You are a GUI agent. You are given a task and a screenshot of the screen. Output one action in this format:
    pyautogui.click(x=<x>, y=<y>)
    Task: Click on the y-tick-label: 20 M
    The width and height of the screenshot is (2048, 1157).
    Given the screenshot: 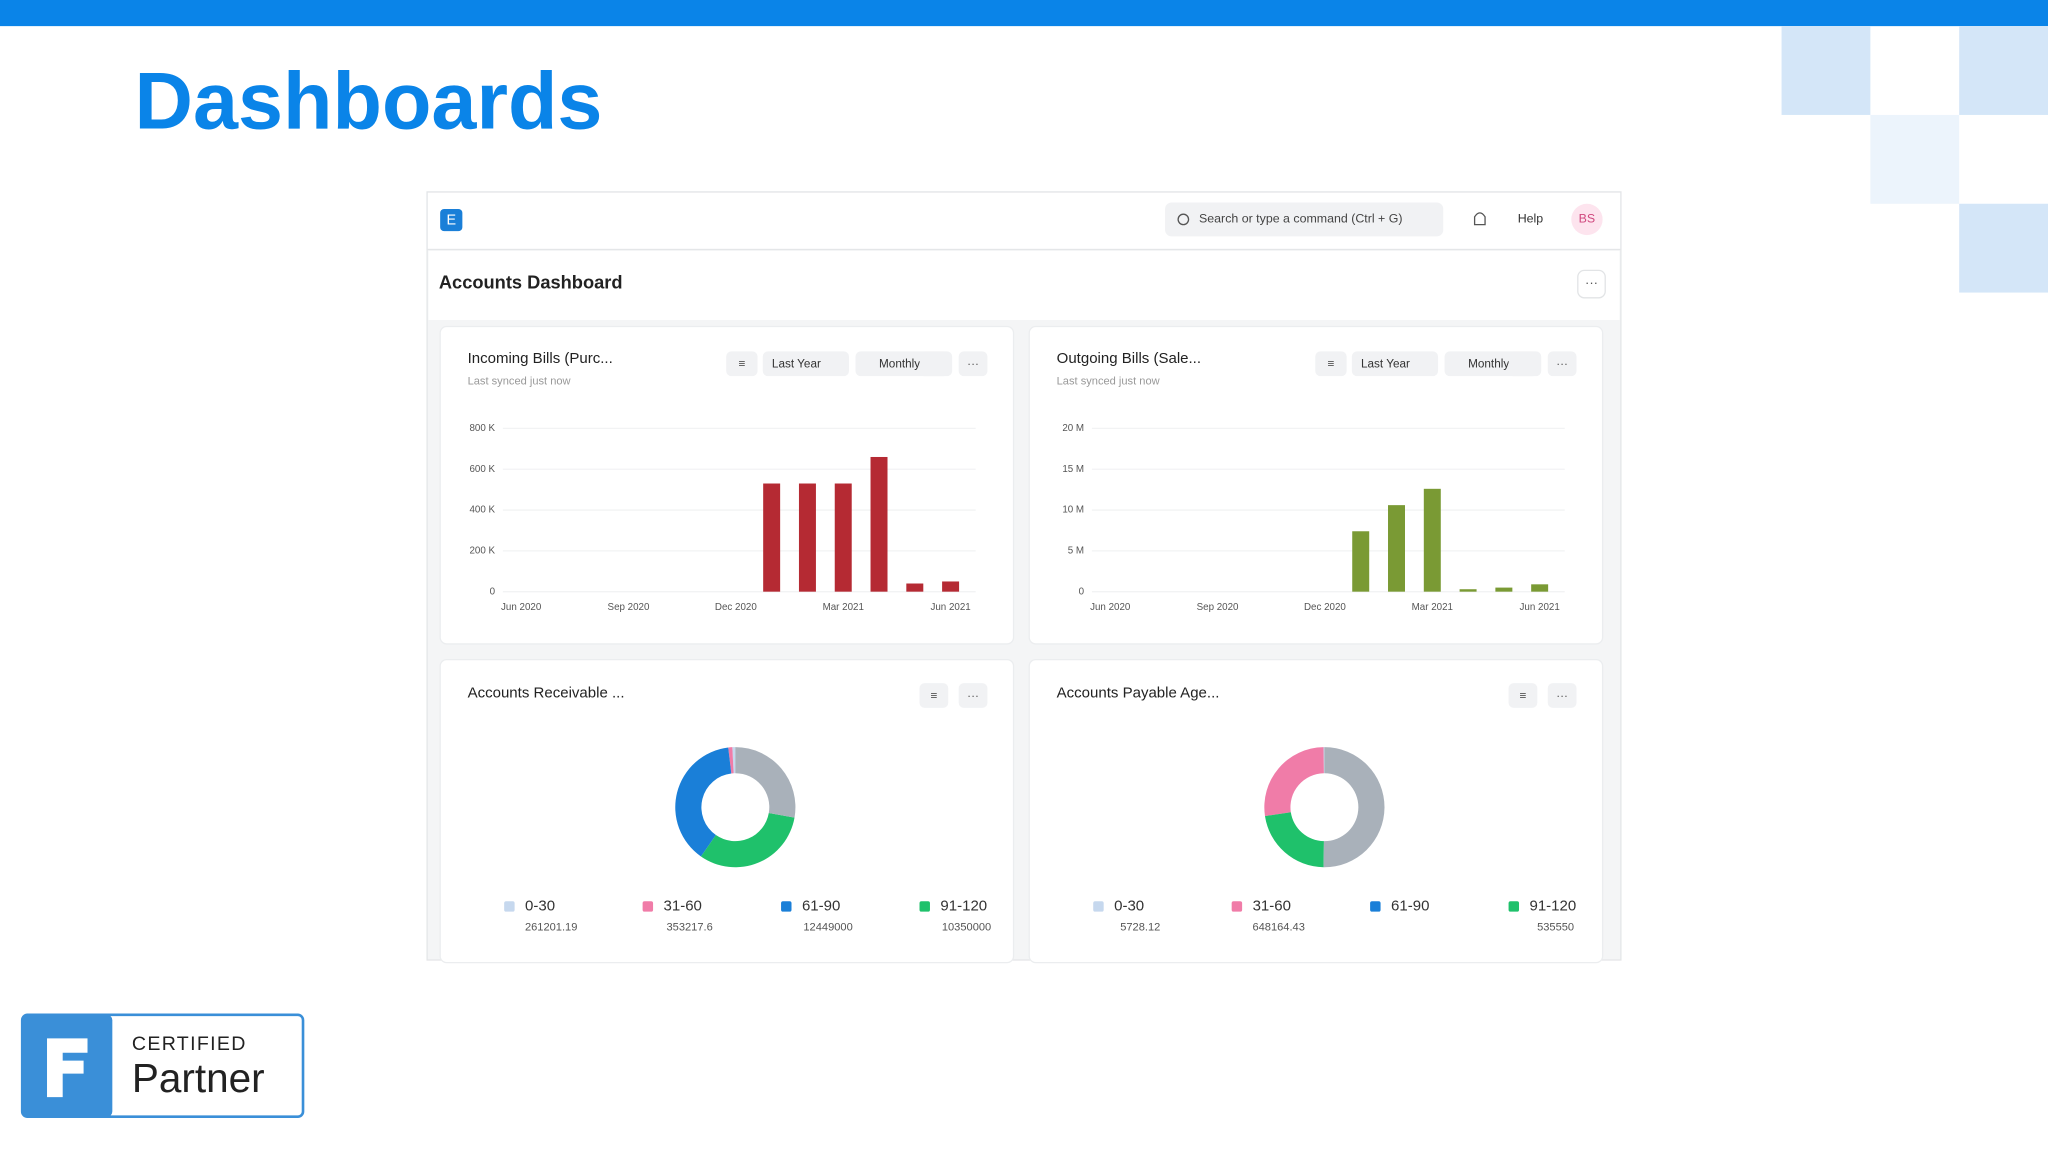 What is the action you would take?
    pyautogui.click(x=1073, y=428)
    